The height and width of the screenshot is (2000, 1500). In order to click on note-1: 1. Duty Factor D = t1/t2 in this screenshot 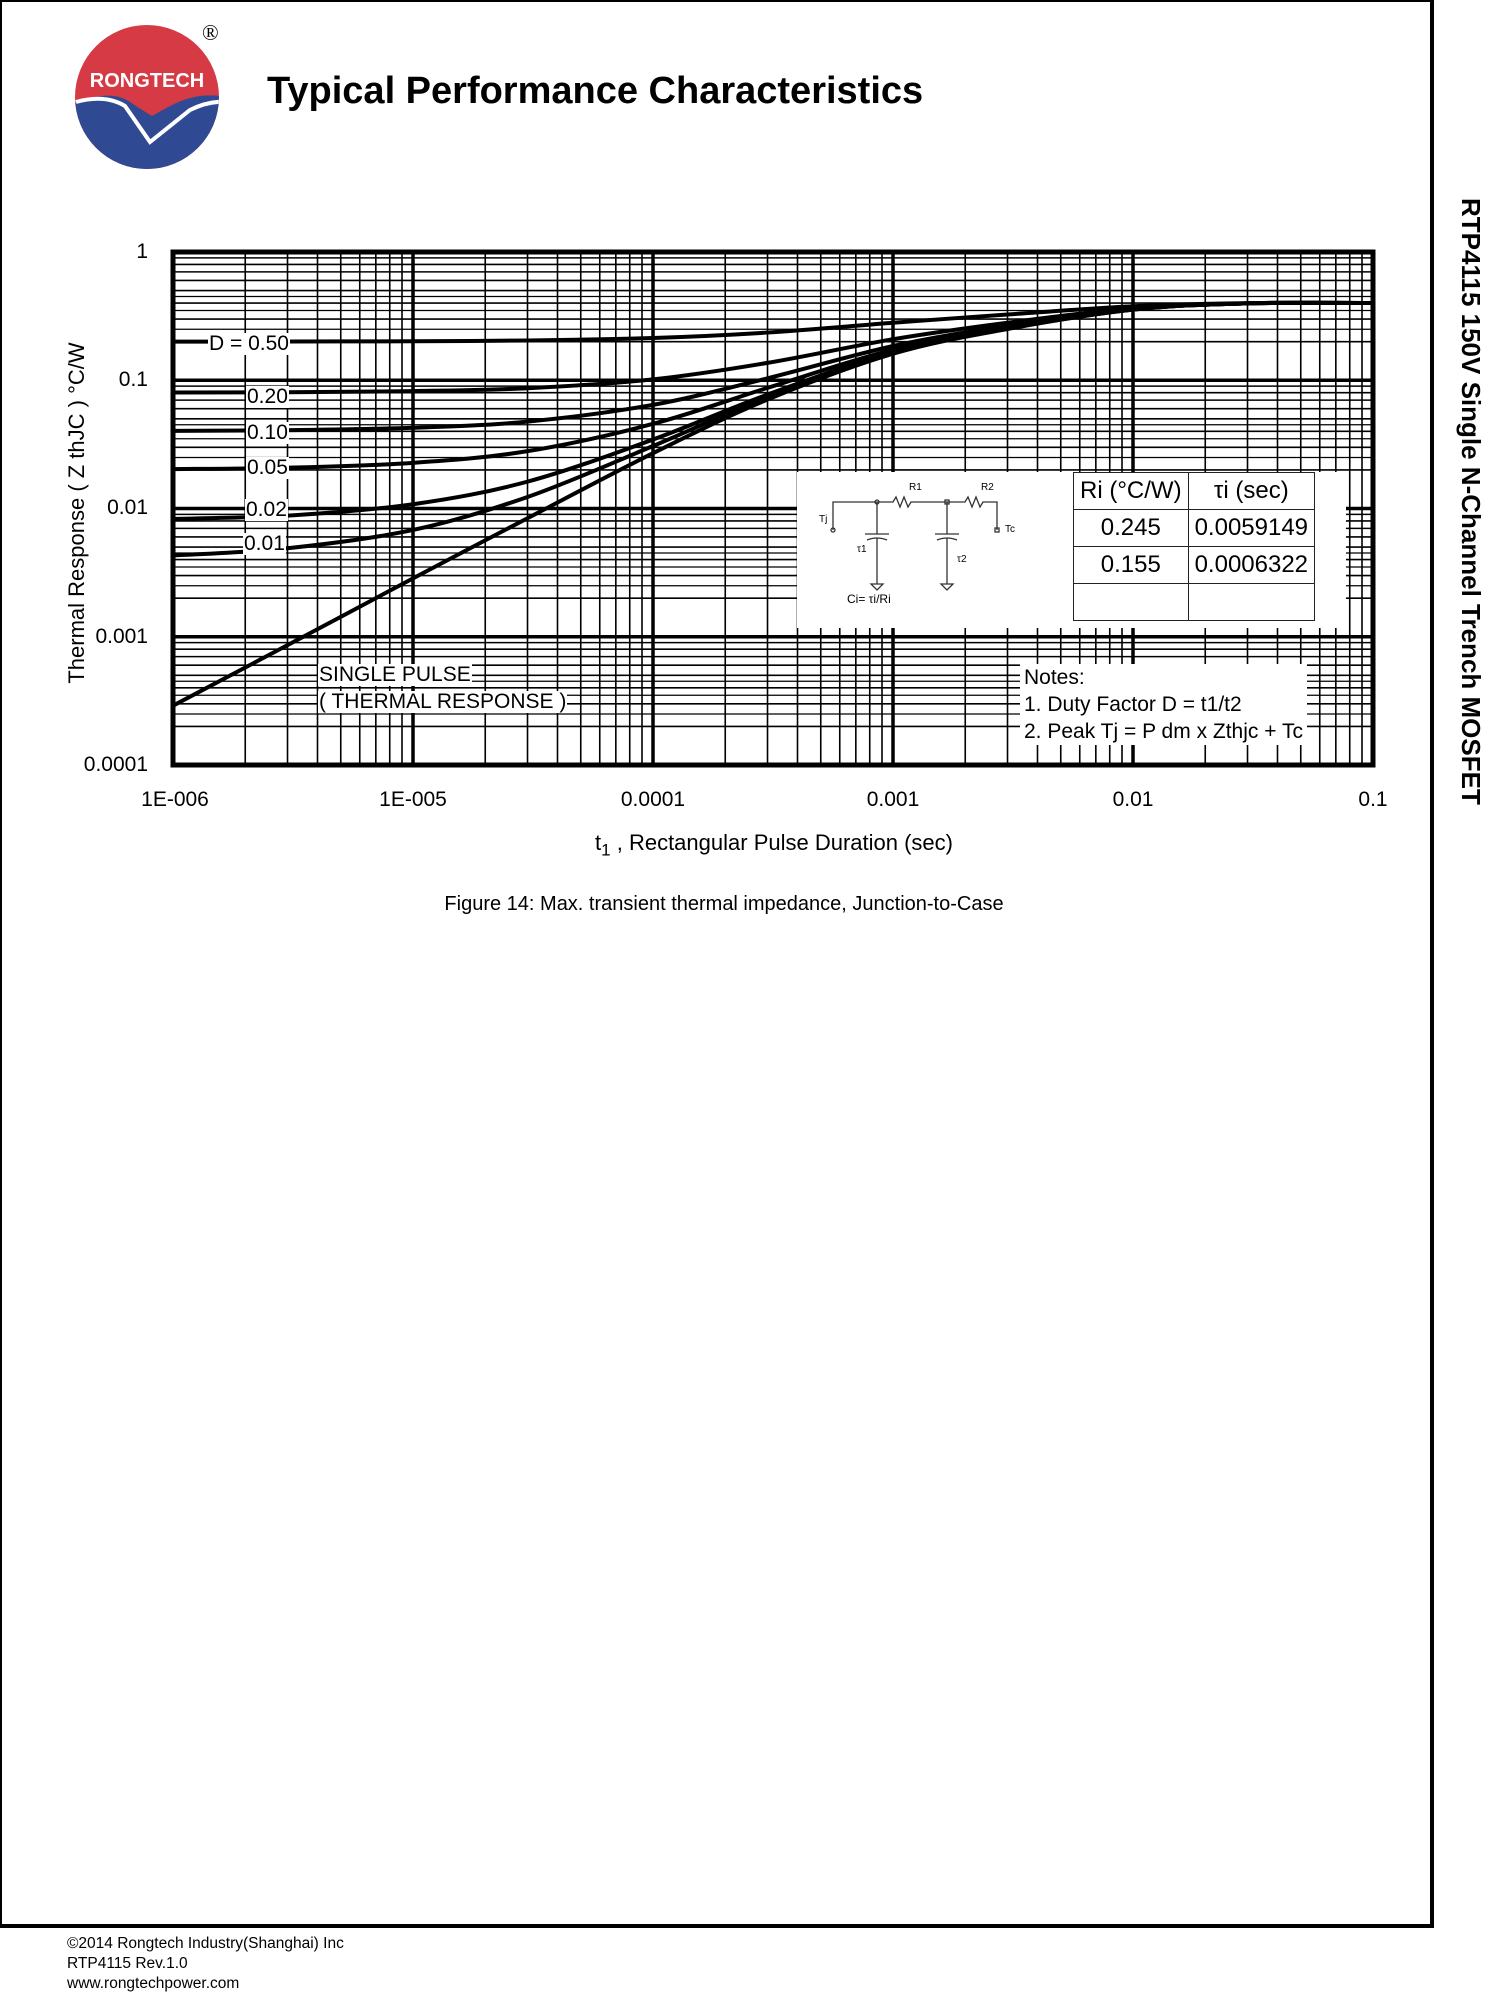, I will do `click(1133, 704)`.